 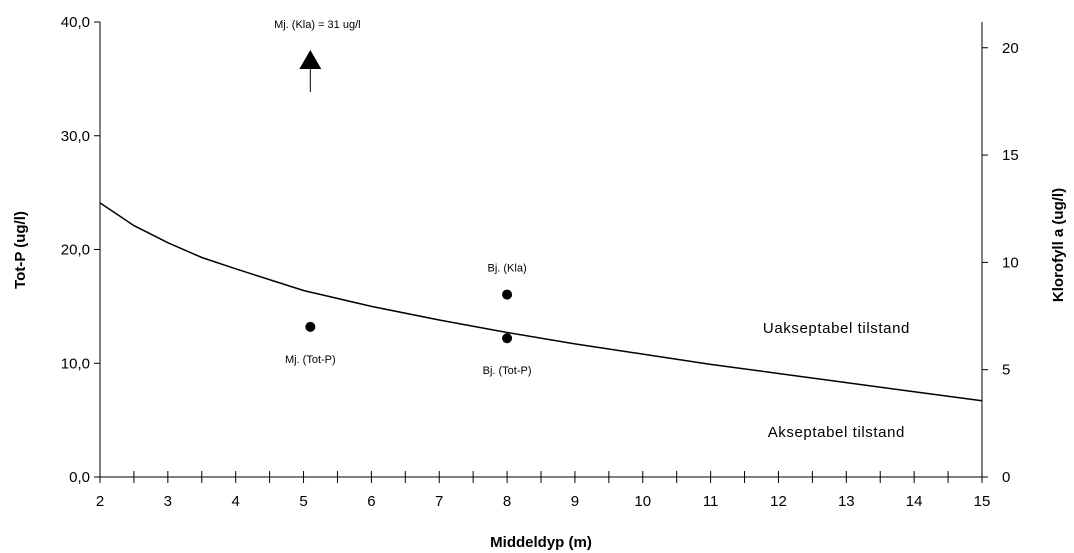 I want to click on arrow-up-icon, so click(x=310, y=59).